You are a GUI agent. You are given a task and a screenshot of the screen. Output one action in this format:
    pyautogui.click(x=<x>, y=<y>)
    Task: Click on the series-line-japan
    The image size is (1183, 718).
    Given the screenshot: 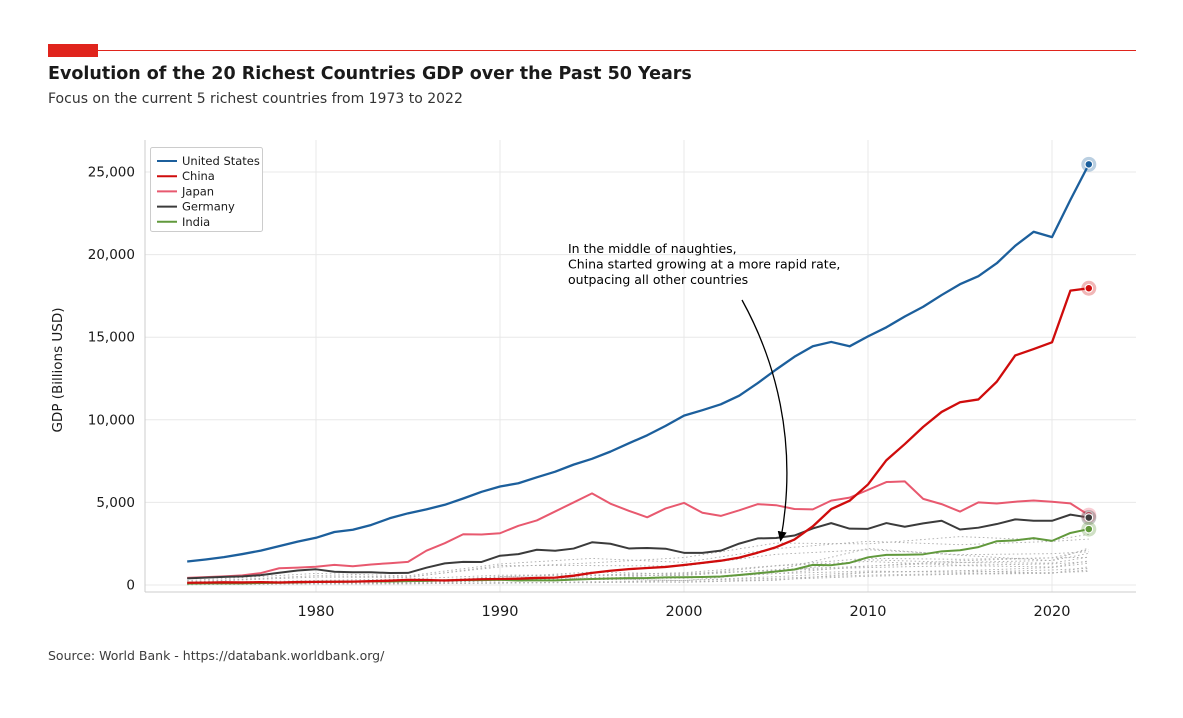 What is the action you would take?
    pyautogui.click(x=638, y=529)
    